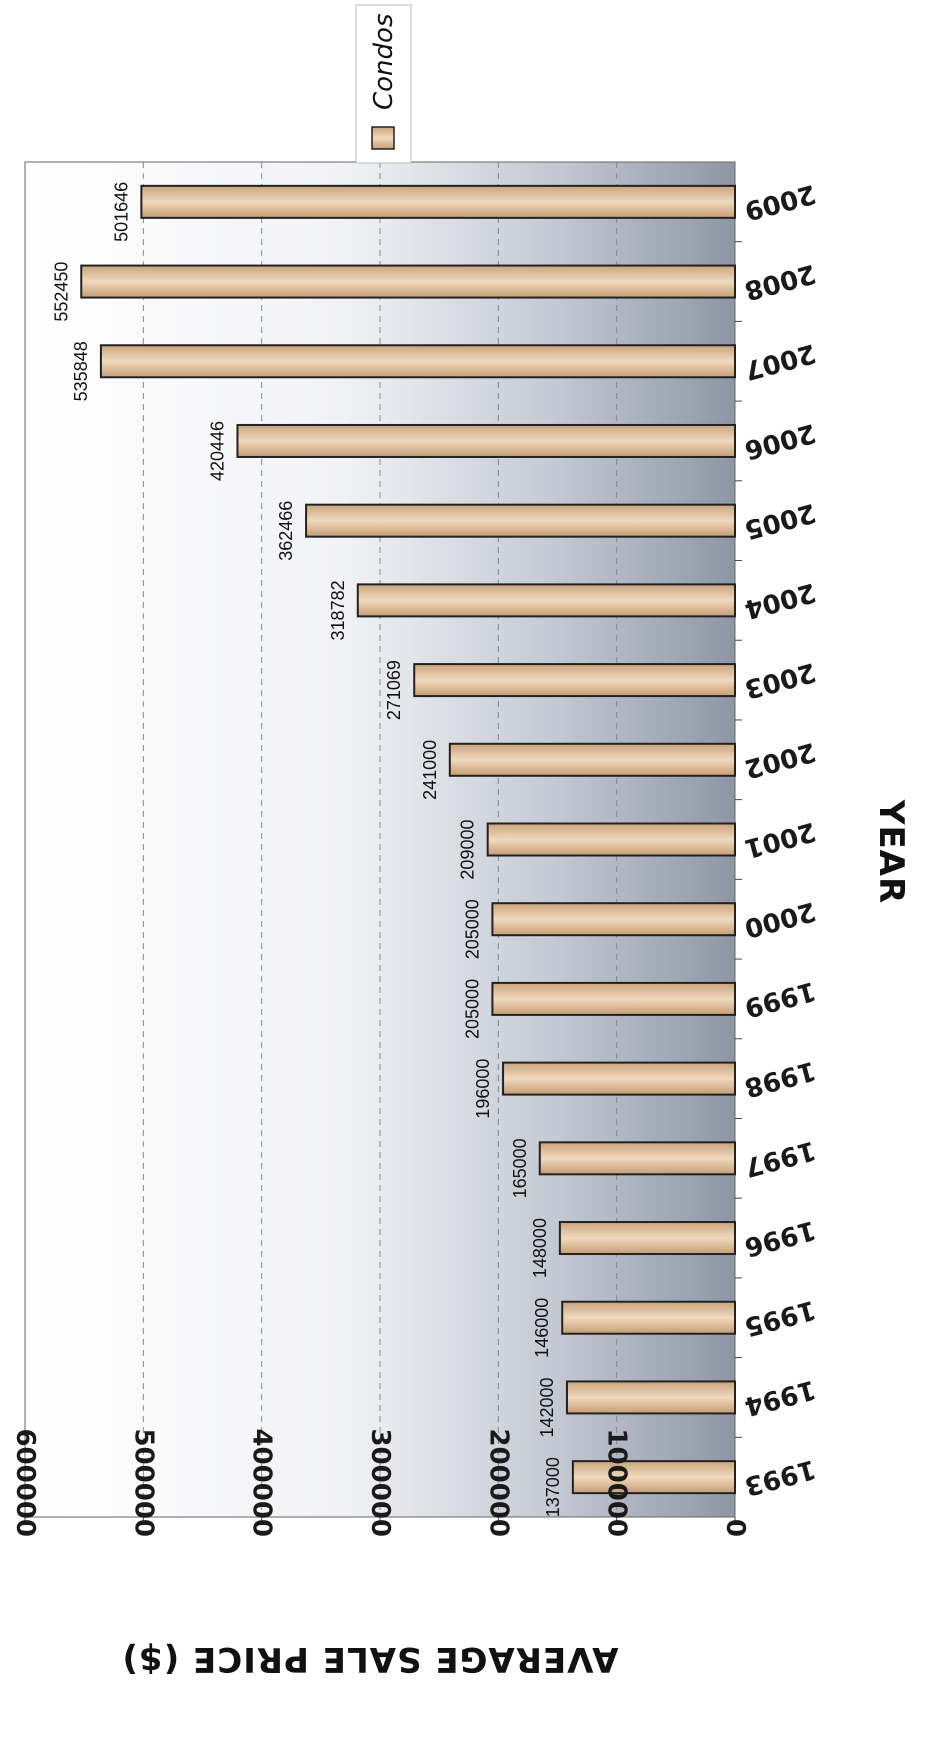 Image resolution: width=947 pixels, height=1754 pixels. I want to click on category-tick-label: 1994, so click(780, 1398).